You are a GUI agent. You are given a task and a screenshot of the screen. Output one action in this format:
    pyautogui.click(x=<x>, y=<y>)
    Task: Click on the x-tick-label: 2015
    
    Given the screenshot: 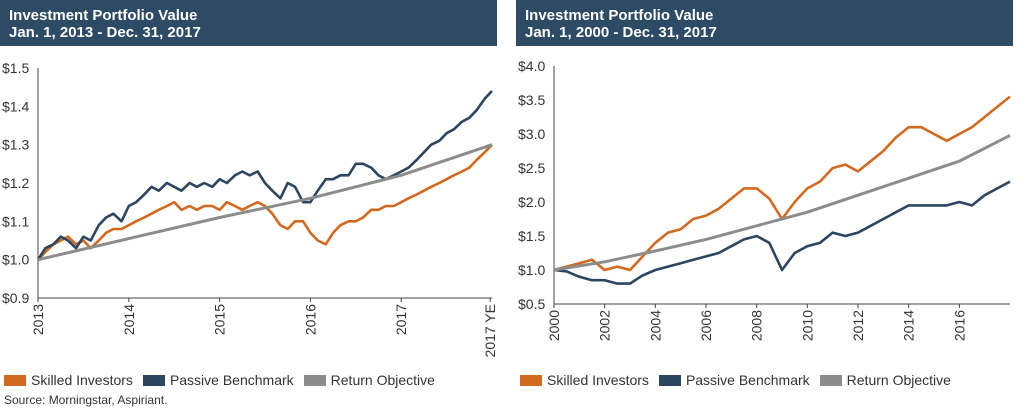 What is the action you would take?
    pyautogui.click(x=220, y=319)
    